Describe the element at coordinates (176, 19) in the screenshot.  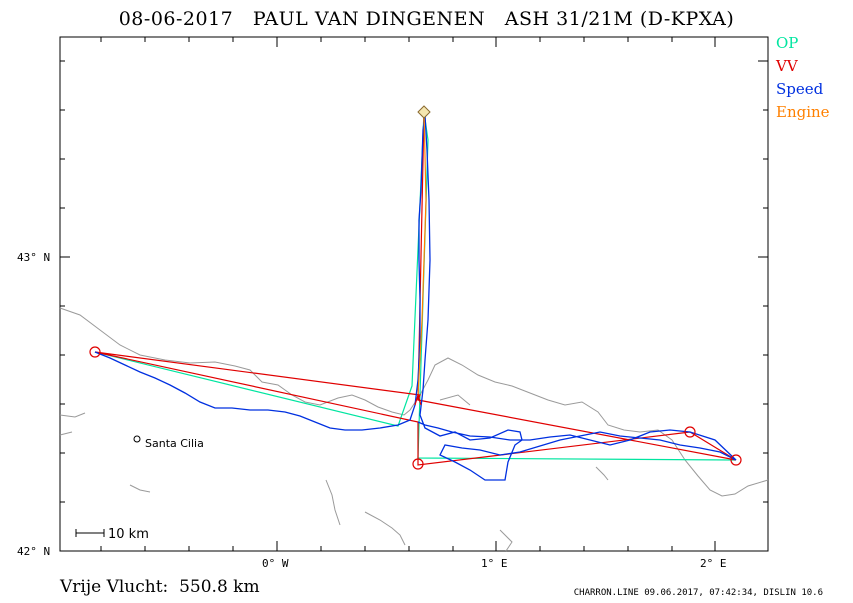
I see `flight-date: 08-06-2017` at that location.